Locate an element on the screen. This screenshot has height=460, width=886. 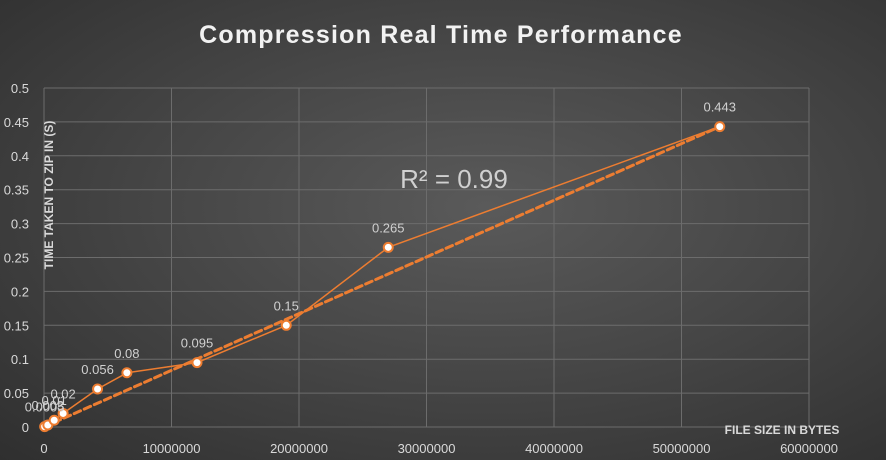
y-tick-label: 0.1 is located at coordinates (20, 359).